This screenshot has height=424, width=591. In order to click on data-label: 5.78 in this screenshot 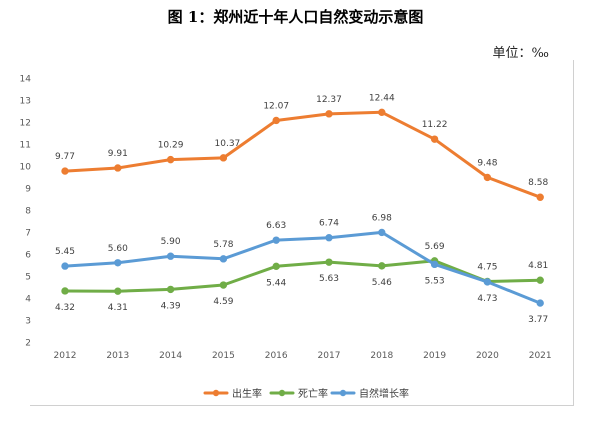, I will do `click(223, 245)`.